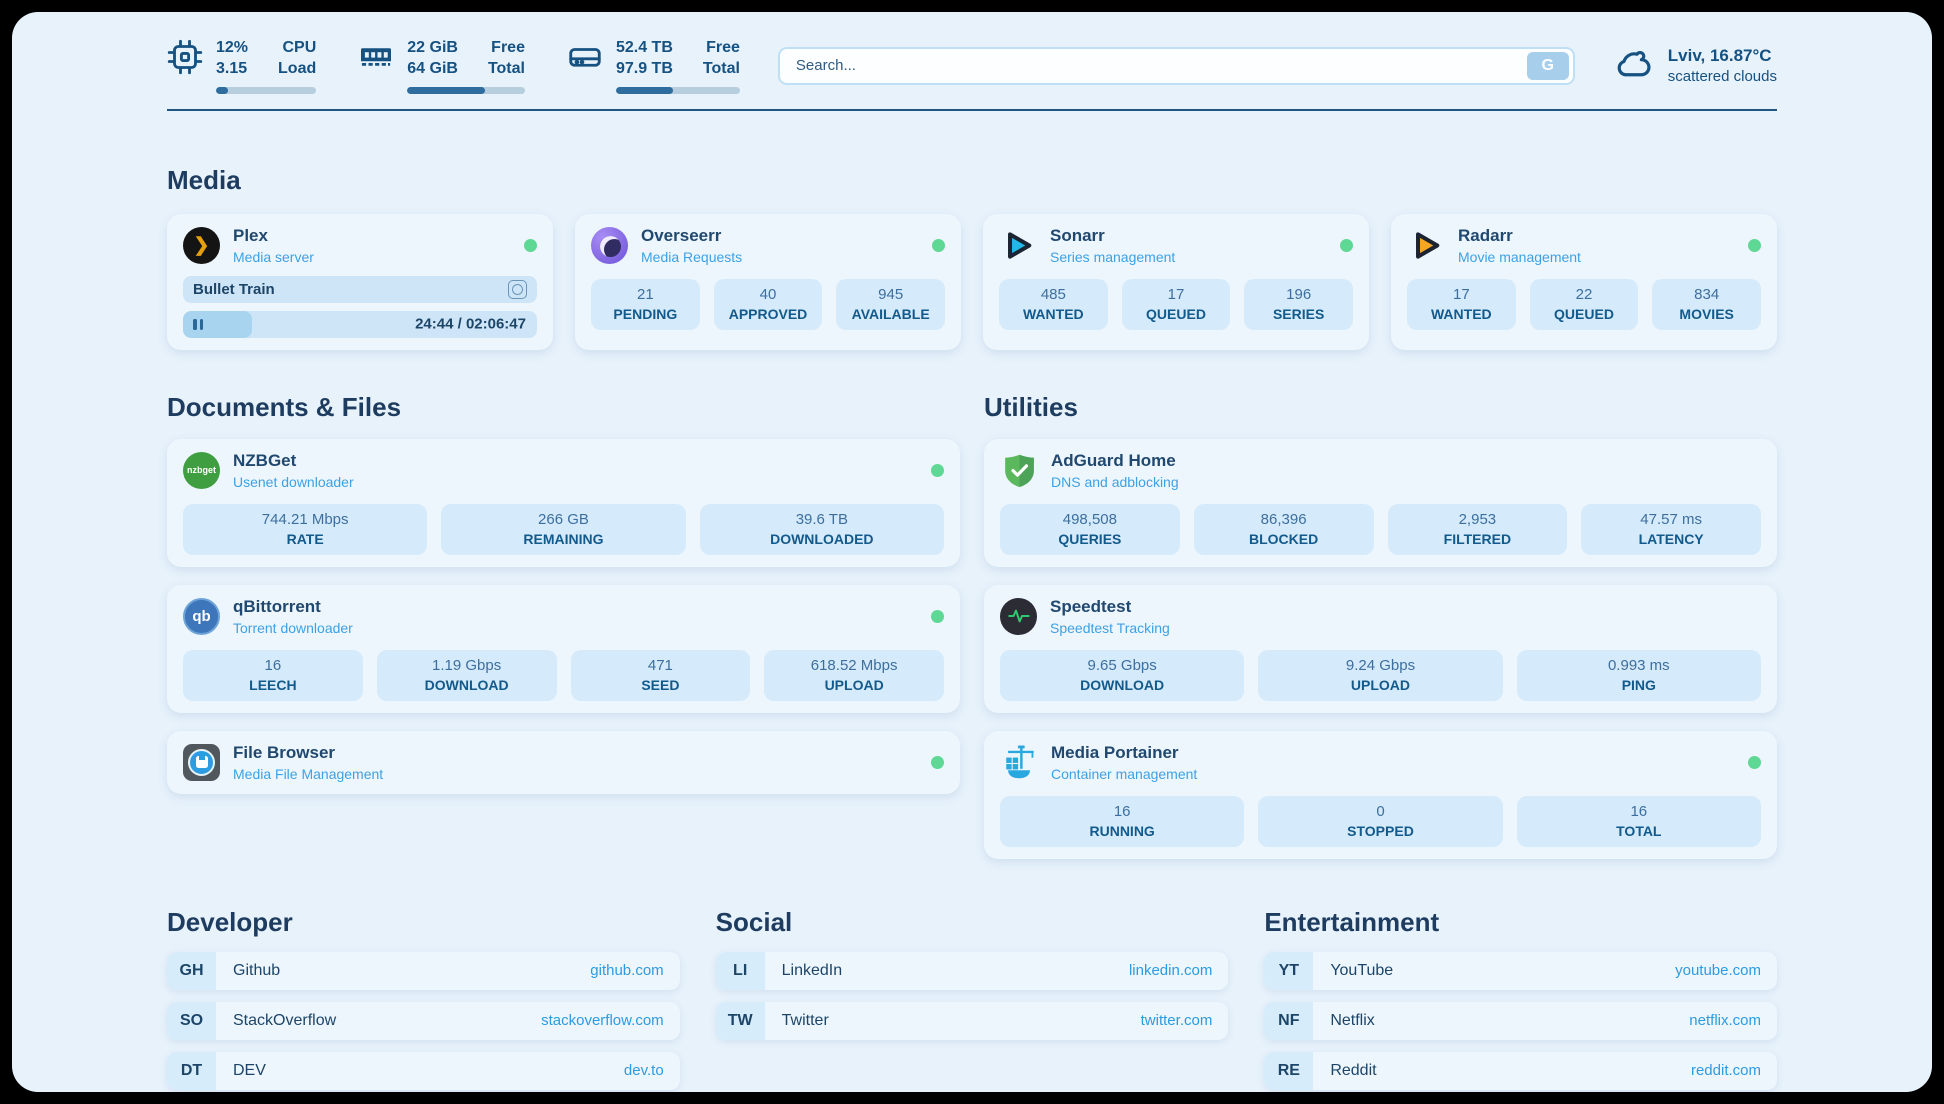 The image size is (1944, 1104). I want to click on stat-box: 1.19 Gbps DOWNLOAD, so click(466, 675).